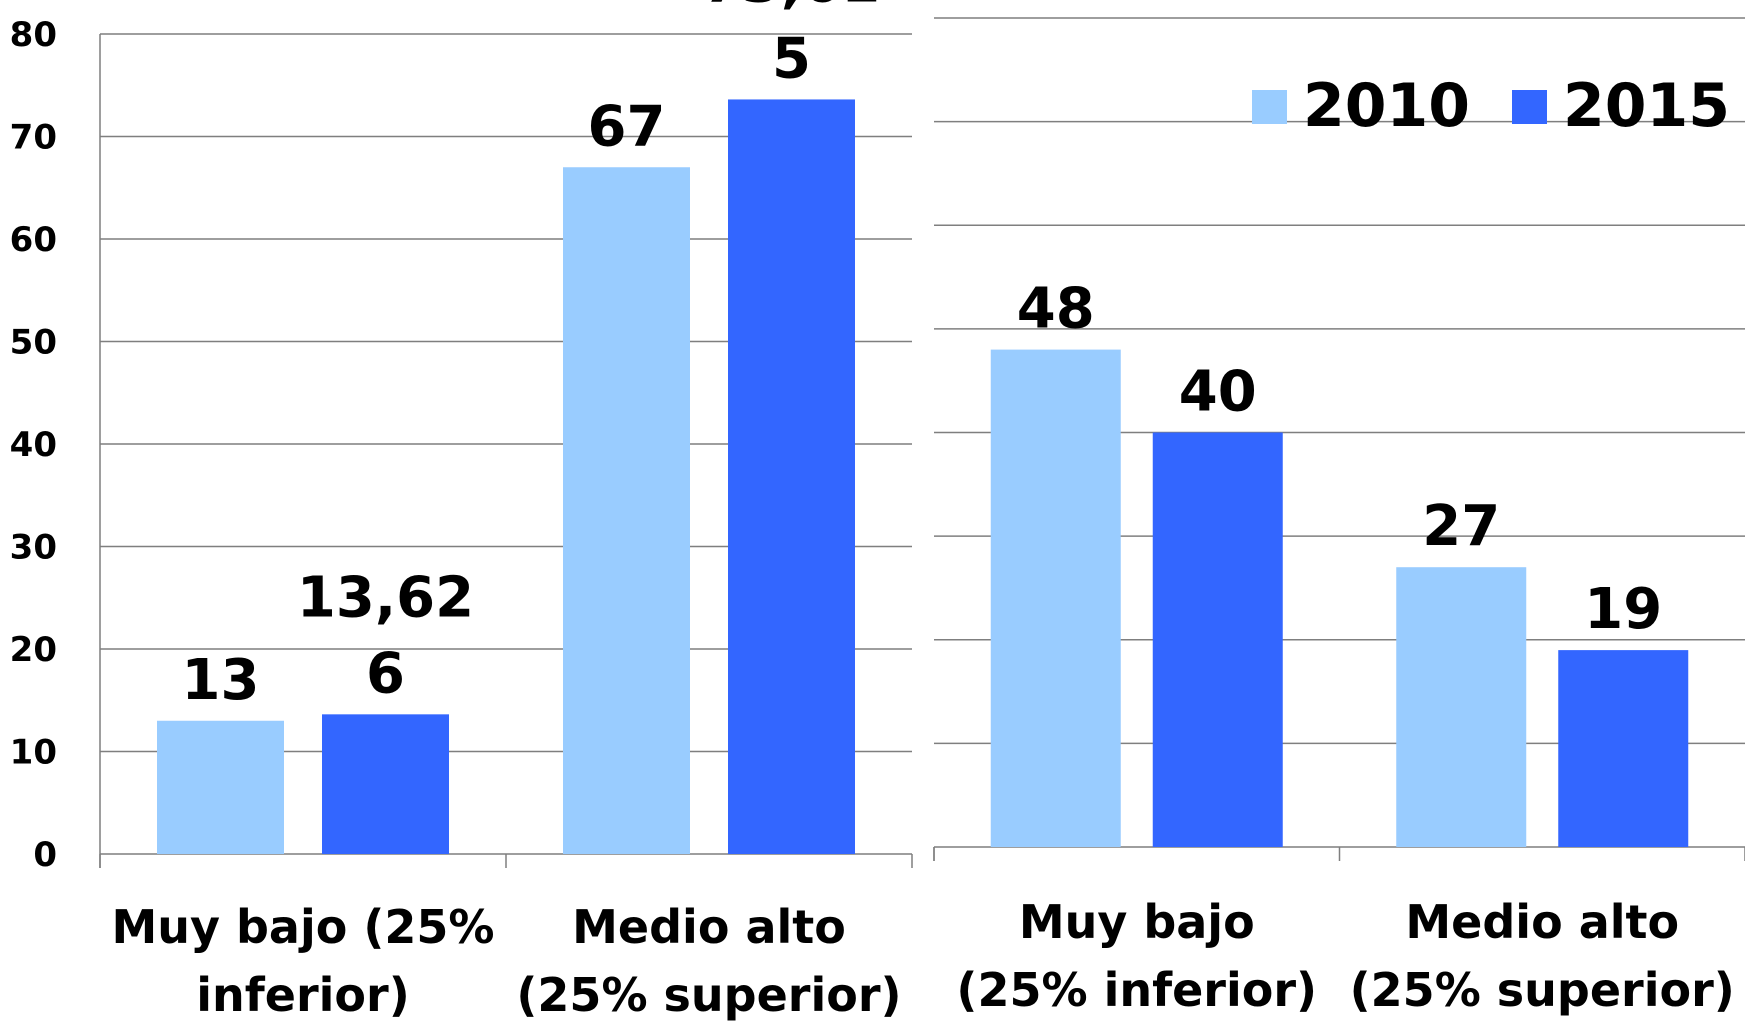 This screenshot has width=1745, height=1022. Describe the element at coordinates (791, 7) in the screenshot. I see `data-label-line: 73,61` at that location.